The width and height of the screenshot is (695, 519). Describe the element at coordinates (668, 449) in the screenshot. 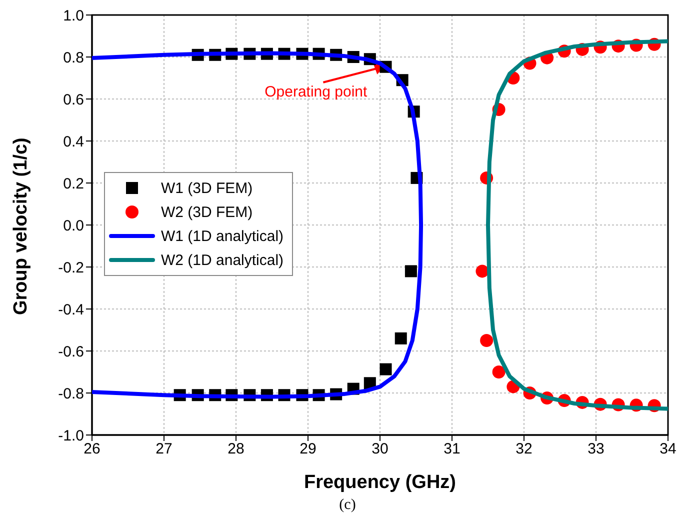

I see `x-tick-label: 34` at that location.